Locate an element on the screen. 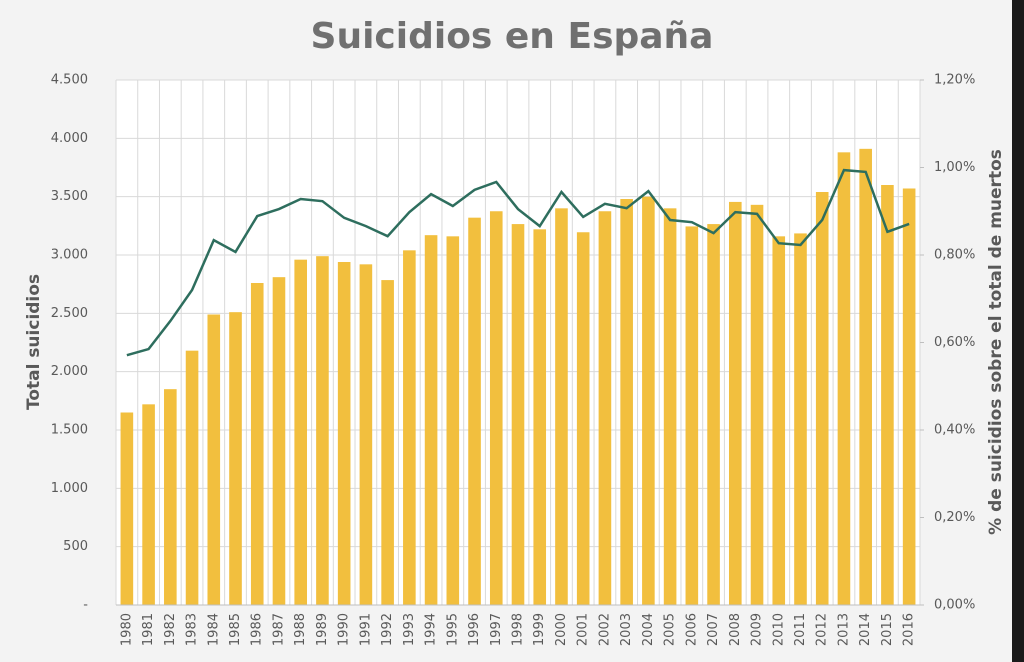 This screenshot has height=662, width=1024. x-tick-label: 2008 is located at coordinates (735, 629).